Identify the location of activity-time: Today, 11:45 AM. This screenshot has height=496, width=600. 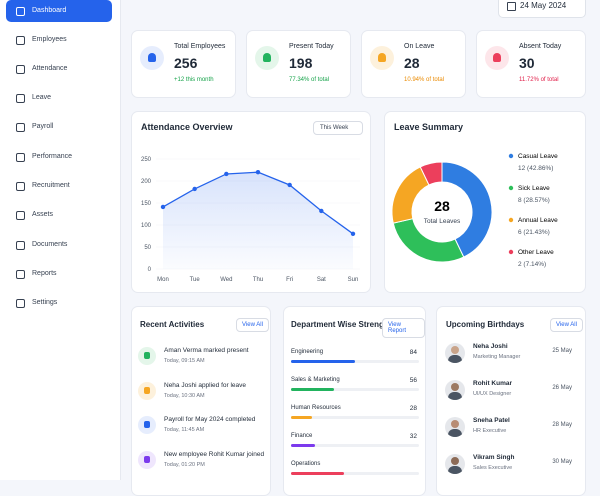
(184, 430).